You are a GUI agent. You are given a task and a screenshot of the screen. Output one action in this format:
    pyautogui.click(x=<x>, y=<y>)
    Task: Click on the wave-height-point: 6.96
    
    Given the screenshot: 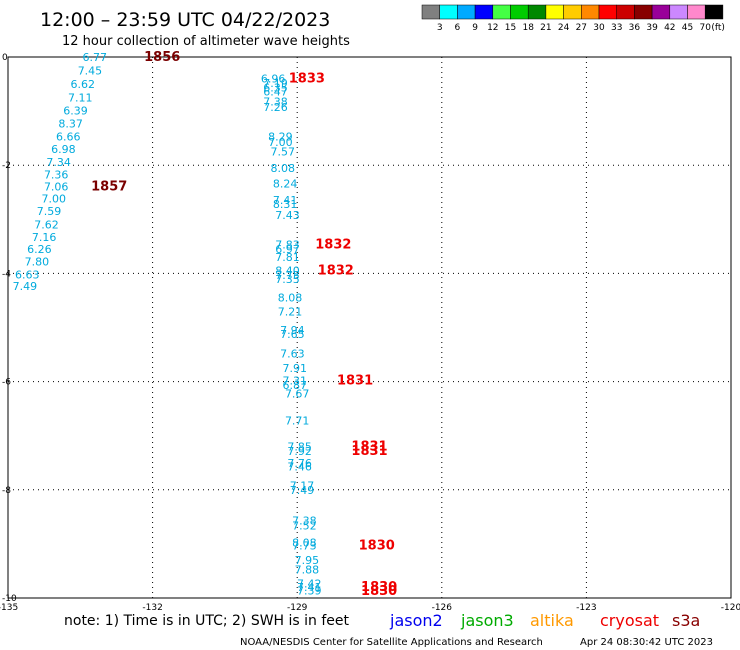 What is the action you would take?
    pyautogui.click(x=273, y=79)
    